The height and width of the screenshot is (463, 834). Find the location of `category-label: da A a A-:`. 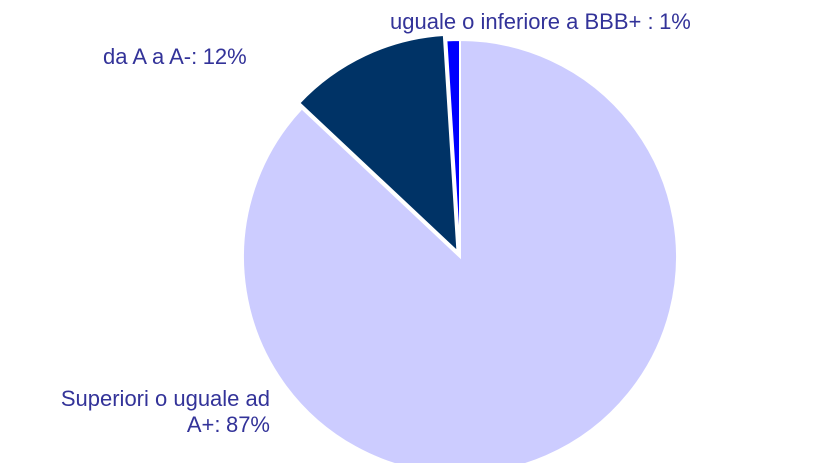

category-label: da A a A-: is located at coordinates (150, 56).